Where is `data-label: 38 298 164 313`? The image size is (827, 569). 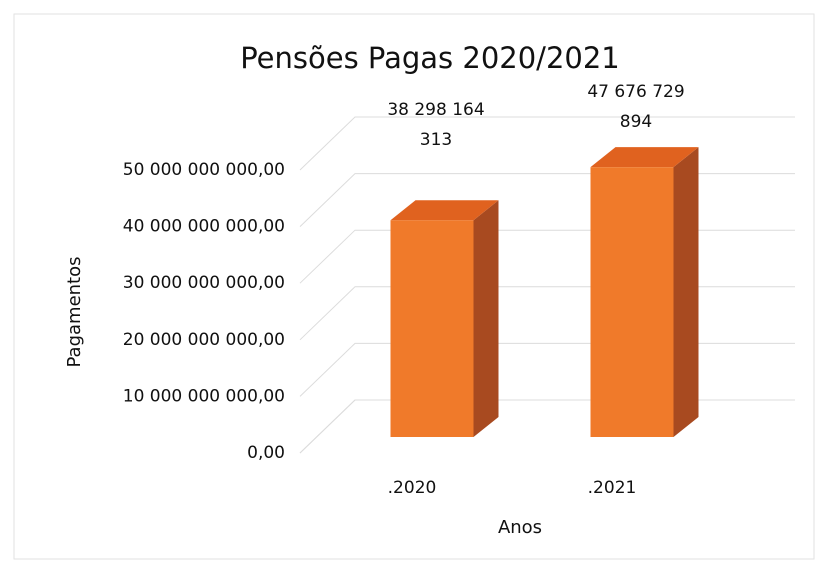
data-label: 38 298 164 313 is located at coordinates (435, 125).